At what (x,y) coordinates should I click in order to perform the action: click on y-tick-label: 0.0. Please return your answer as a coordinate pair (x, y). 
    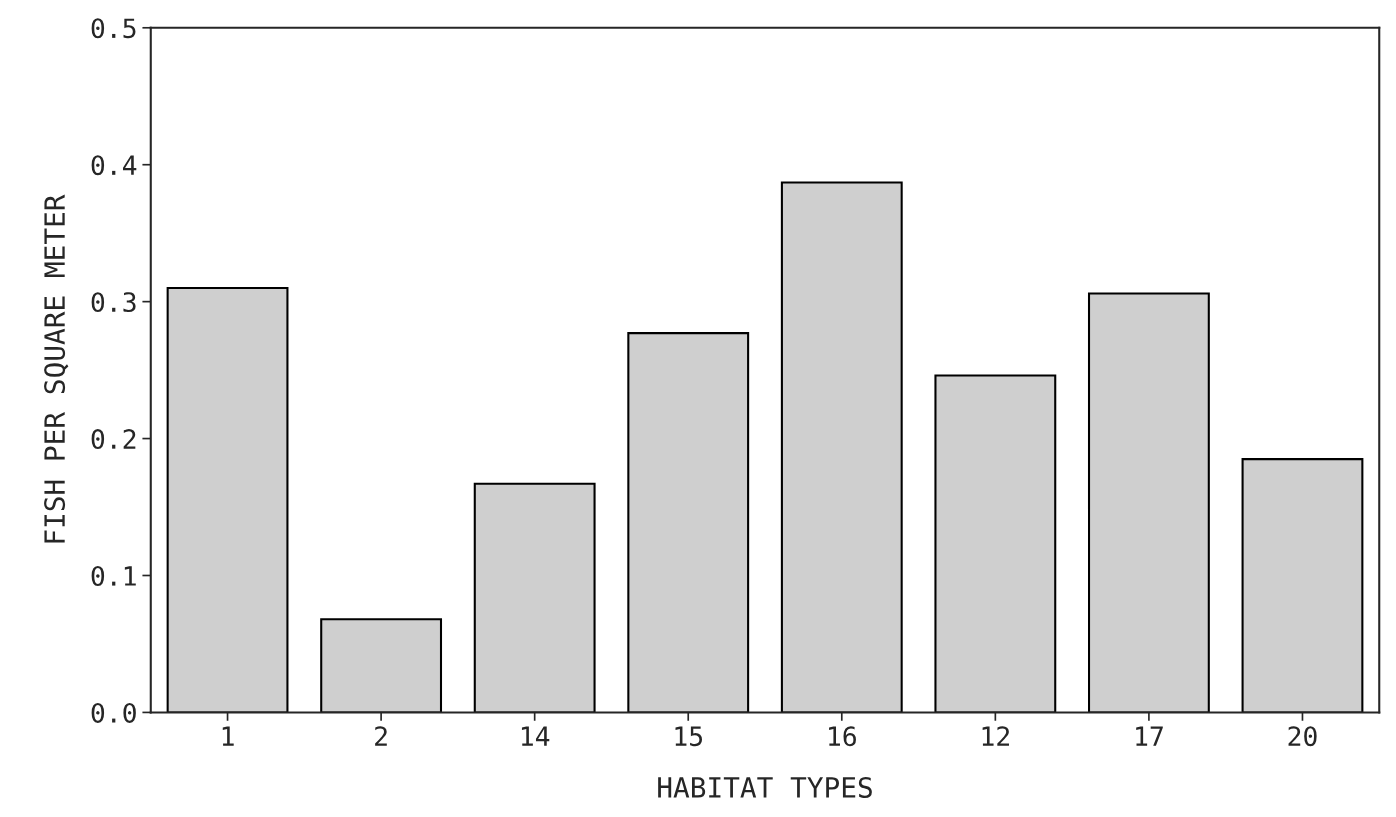
    Looking at the image, I should click on (113, 712).